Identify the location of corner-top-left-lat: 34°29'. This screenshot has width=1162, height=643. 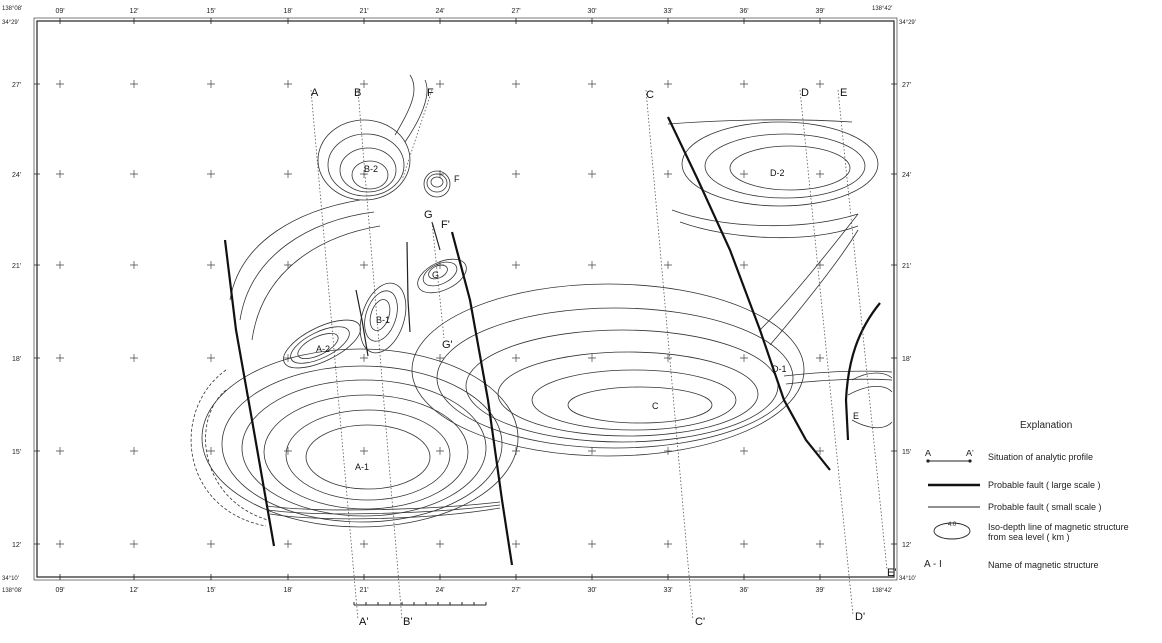
(10, 23).